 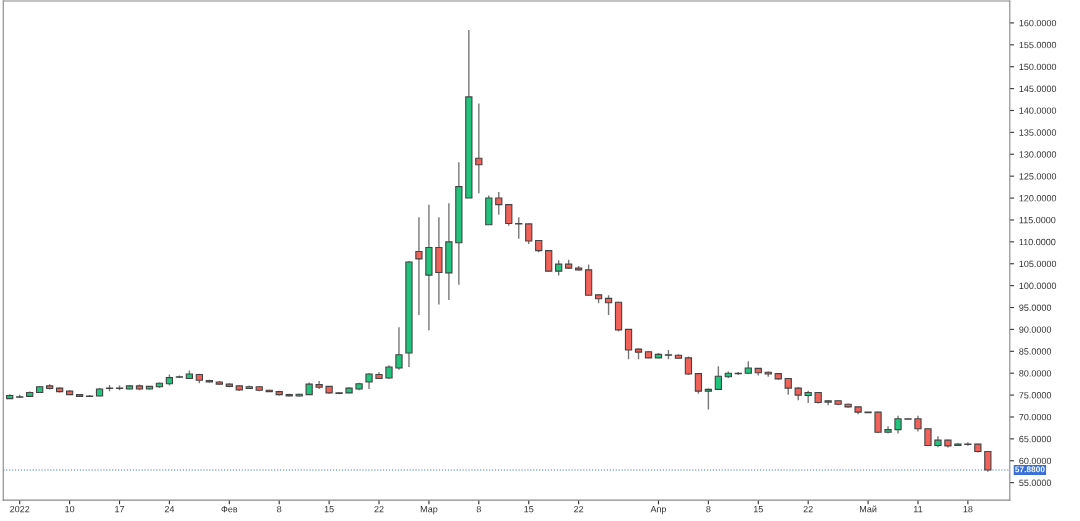 What do you see at coordinates (20, 509) in the screenshot?
I see `x-tick-label: 2022` at bounding box center [20, 509].